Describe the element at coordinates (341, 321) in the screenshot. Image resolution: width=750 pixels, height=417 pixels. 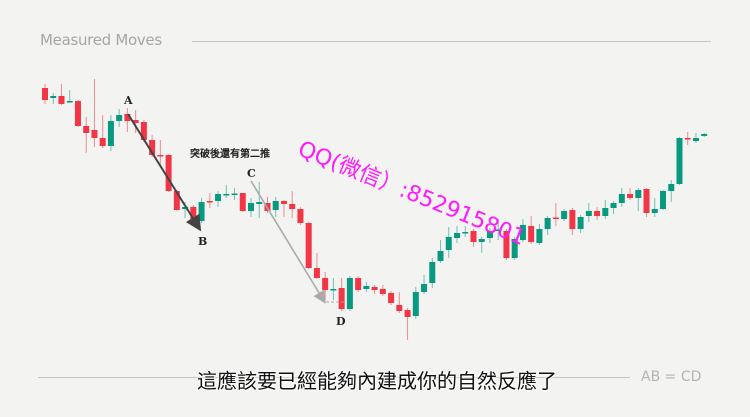
I see `label-d: D` at that location.